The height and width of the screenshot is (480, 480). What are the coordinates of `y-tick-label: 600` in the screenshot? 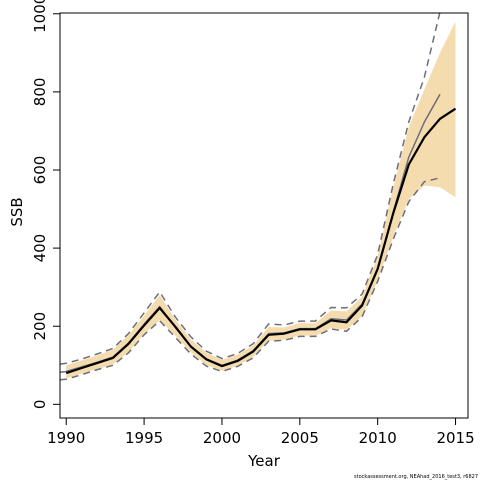 It's located at (40, 170).